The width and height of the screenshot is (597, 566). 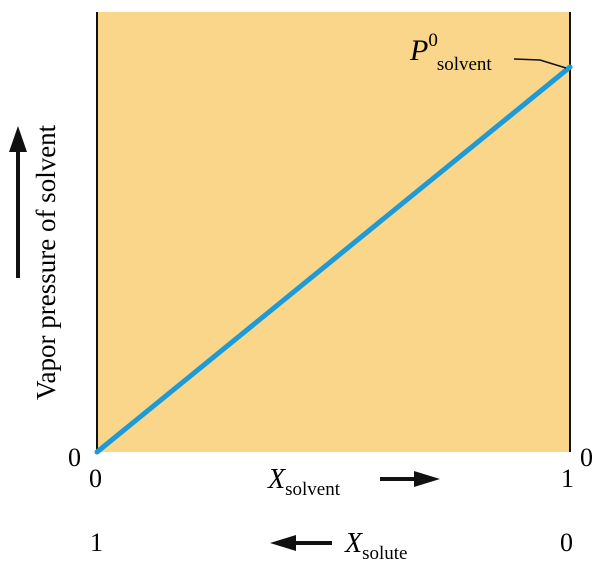 What do you see at coordinates (46, 262) in the screenshot?
I see `y-axis-label: Vapor pressure of solvent` at bounding box center [46, 262].